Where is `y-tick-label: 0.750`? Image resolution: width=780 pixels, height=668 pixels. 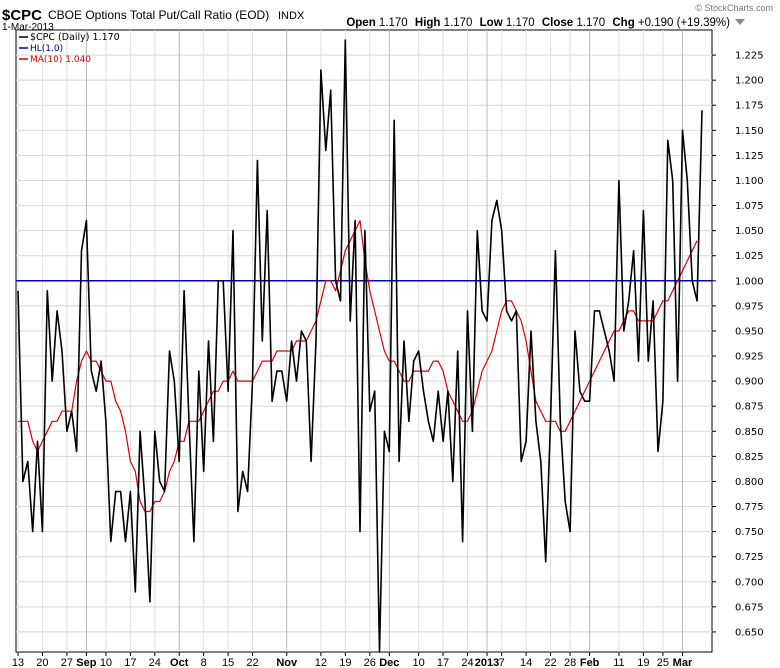 y-tick-label: 0.750 is located at coordinates (749, 532).